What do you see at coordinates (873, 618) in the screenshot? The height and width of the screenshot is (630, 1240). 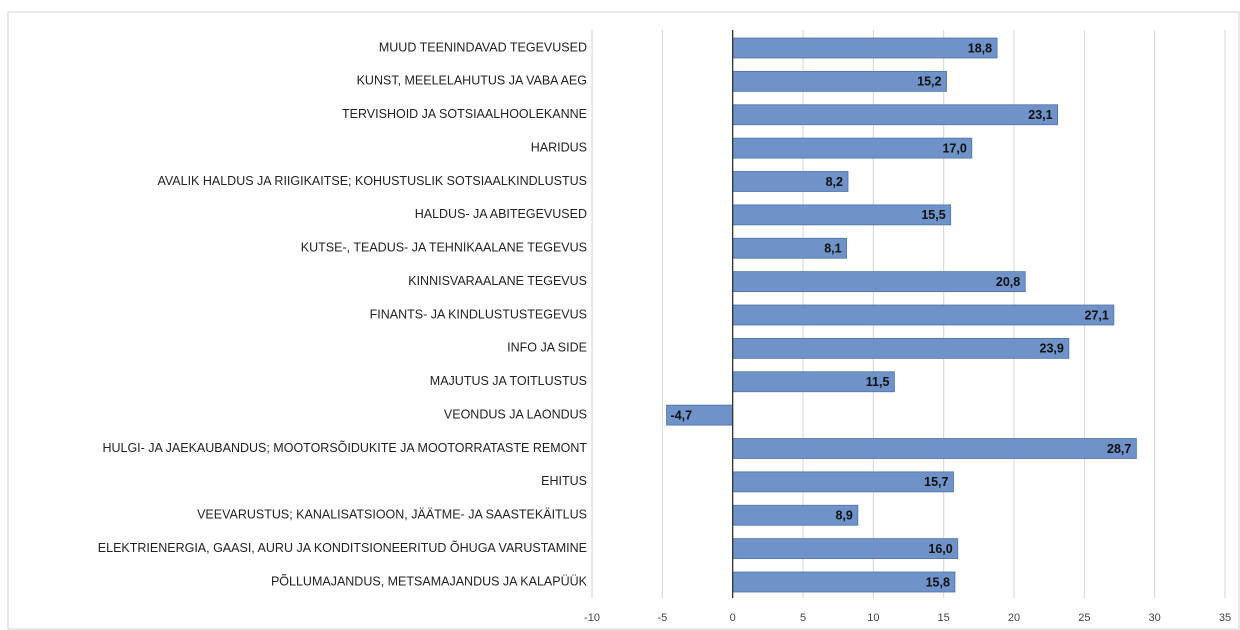 I see `x-tick-label: 10` at bounding box center [873, 618].